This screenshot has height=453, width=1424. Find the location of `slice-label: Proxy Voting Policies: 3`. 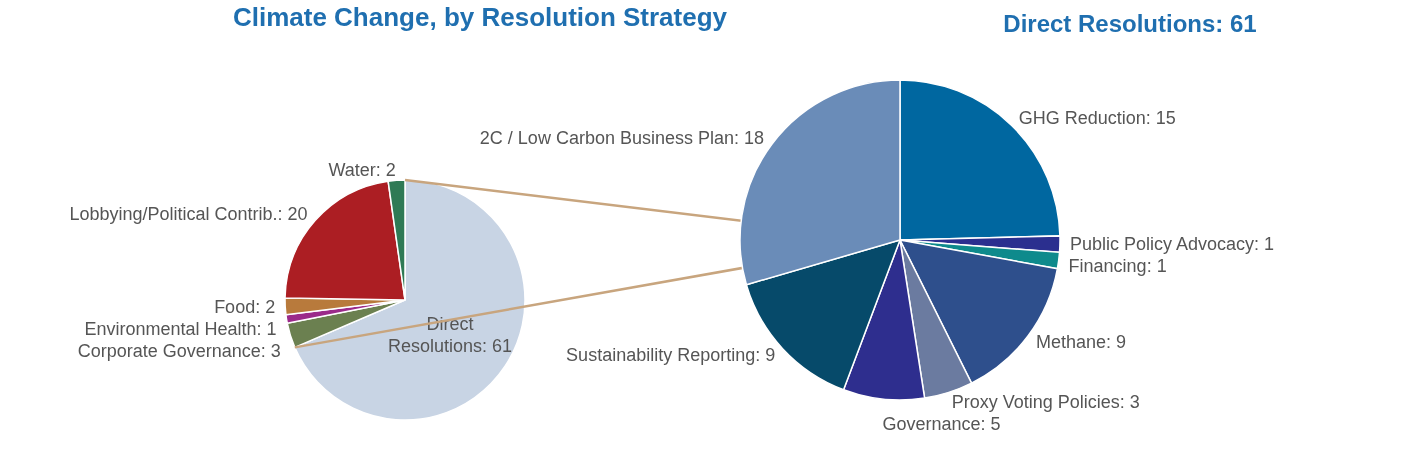

slice-label: Proxy Voting Policies: 3 is located at coordinates (1045, 401).